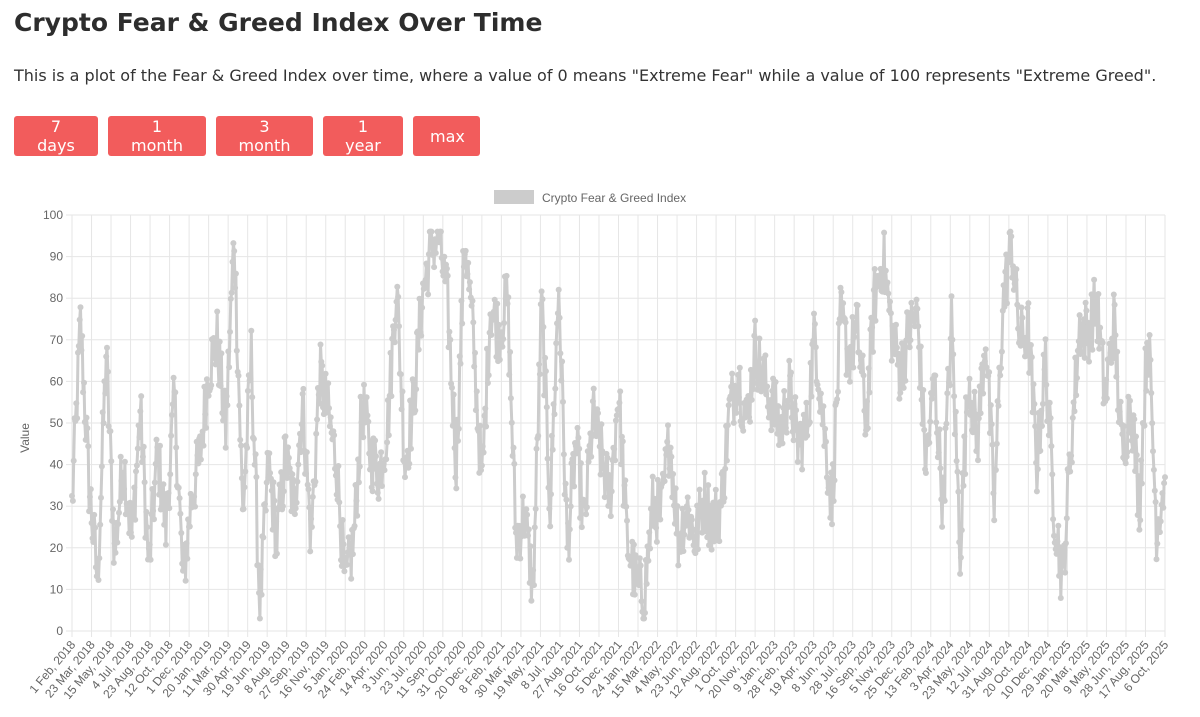  What do you see at coordinates (56, 136) in the screenshot?
I see `range-7-days-button: 7 days` at bounding box center [56, 136].